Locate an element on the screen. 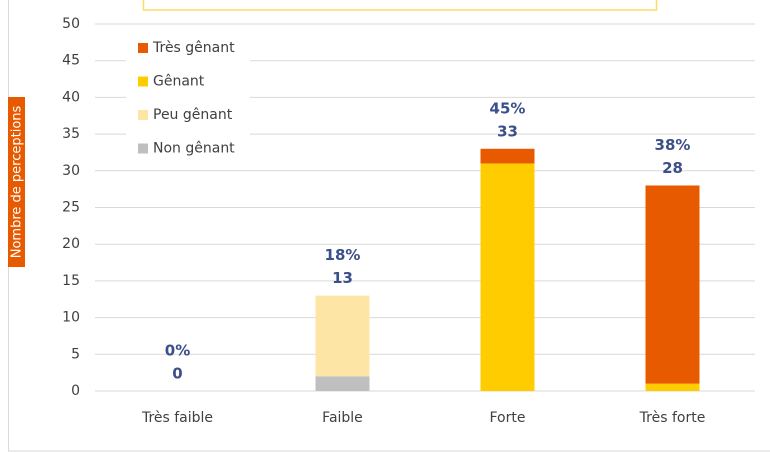  x-tick-label: Très forte is located at coordinates (672, 418).